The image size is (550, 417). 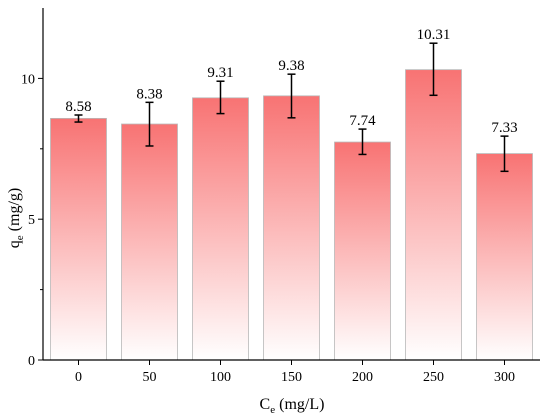 I want to click on y-axis-title: qe (mg/g), so click(x=16, y=218).